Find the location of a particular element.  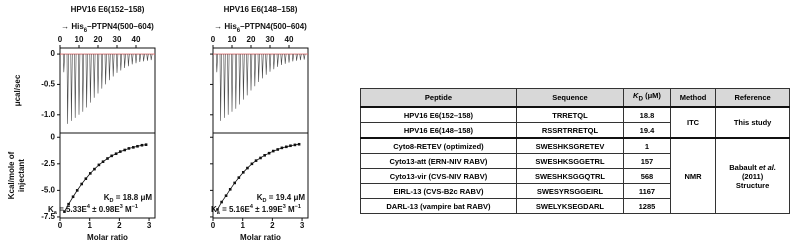

text-part: Babault is located at coordinates (744, 167).